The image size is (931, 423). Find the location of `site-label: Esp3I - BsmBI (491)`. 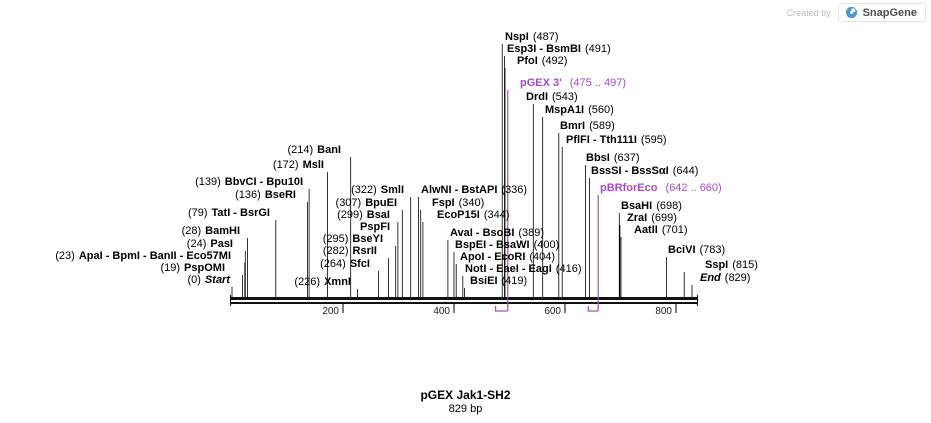

site-label: Esp3I - BsmBI (491) is located at coordinates (559, 49).